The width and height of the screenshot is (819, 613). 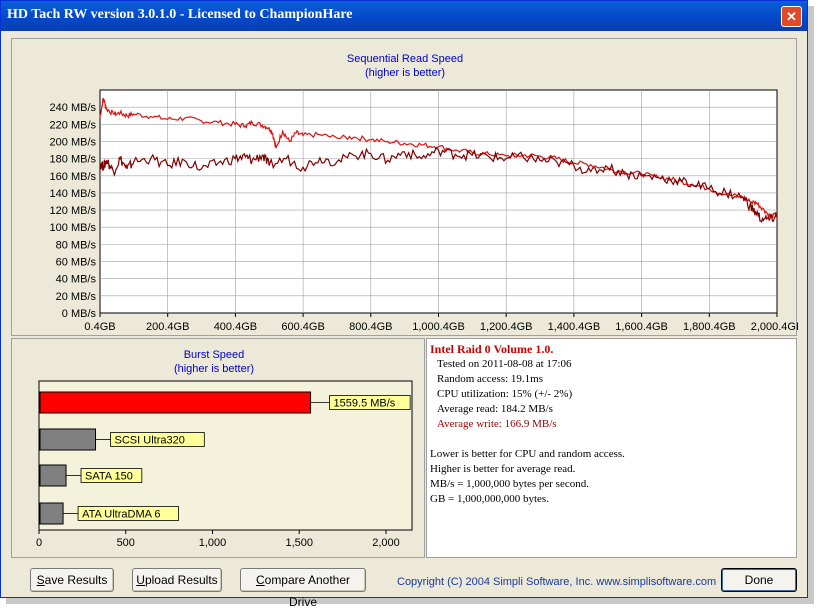 I want to click on burst-x-tick-label: 0, so click(x=39, y=543).